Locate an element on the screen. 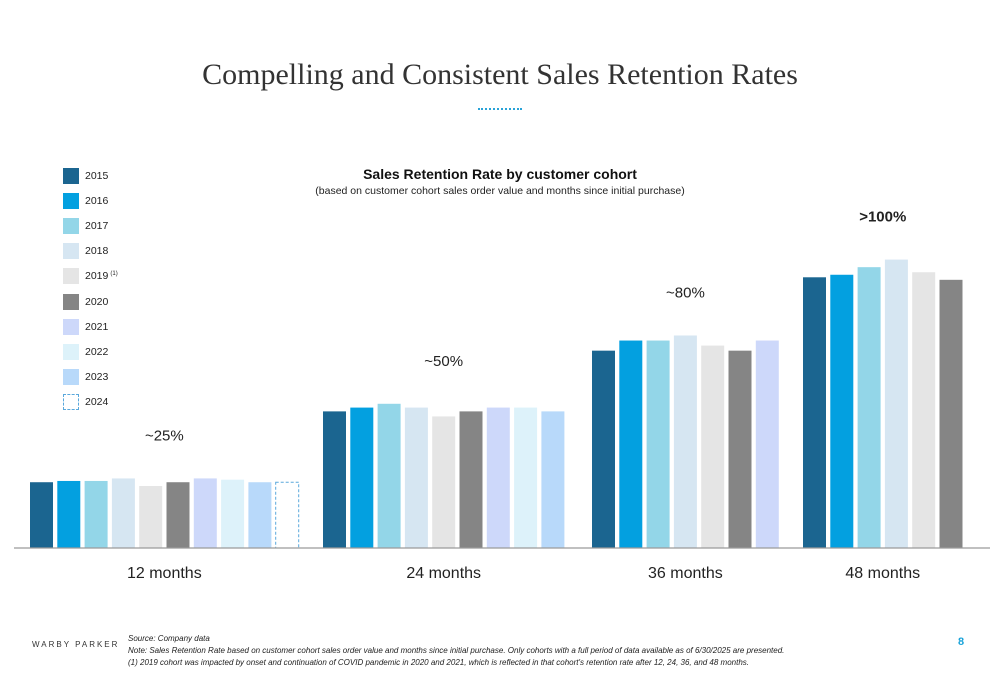 Image resolution: width=1000 pixels, height=685 pixels. legend-item-2019: 2019 (1) is located at coordinates (90, 276).